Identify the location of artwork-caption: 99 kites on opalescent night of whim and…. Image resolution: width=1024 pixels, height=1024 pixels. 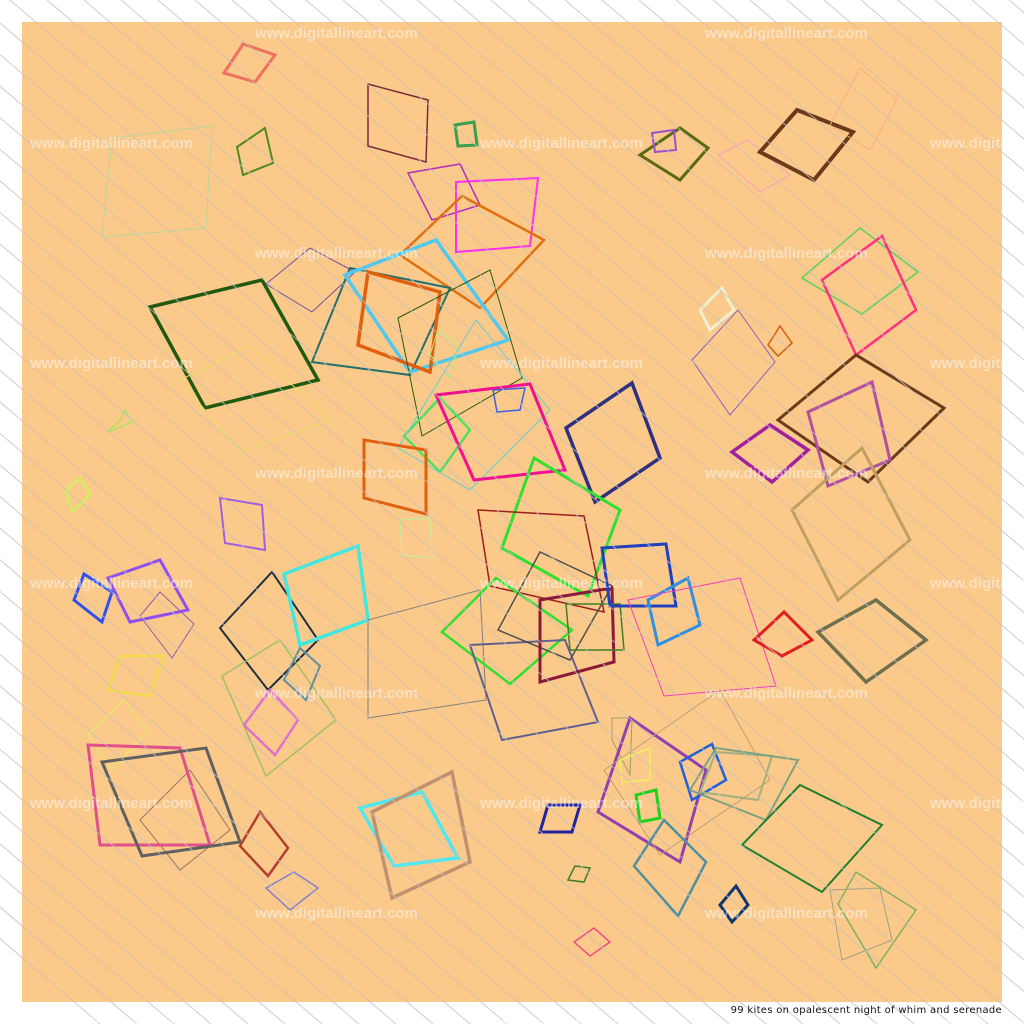
(866, 1010).